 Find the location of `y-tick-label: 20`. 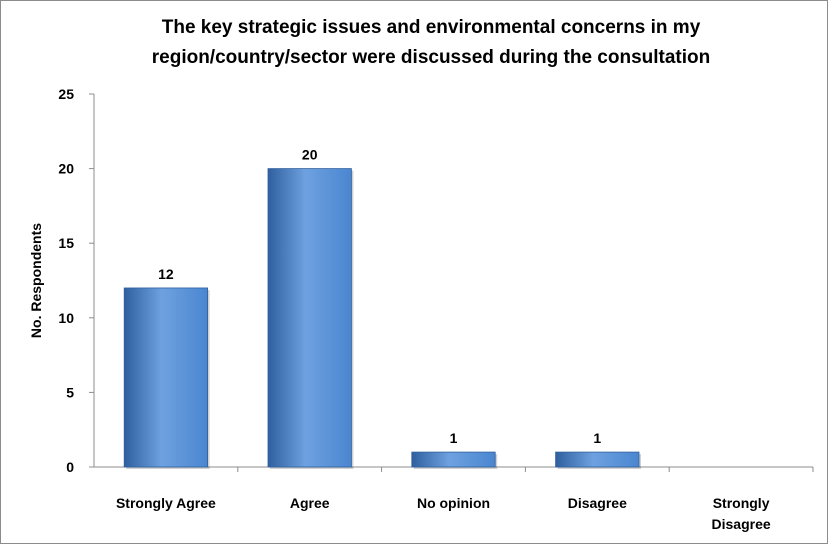

y-tick-label: 20 is located at coordinates (66, 169).